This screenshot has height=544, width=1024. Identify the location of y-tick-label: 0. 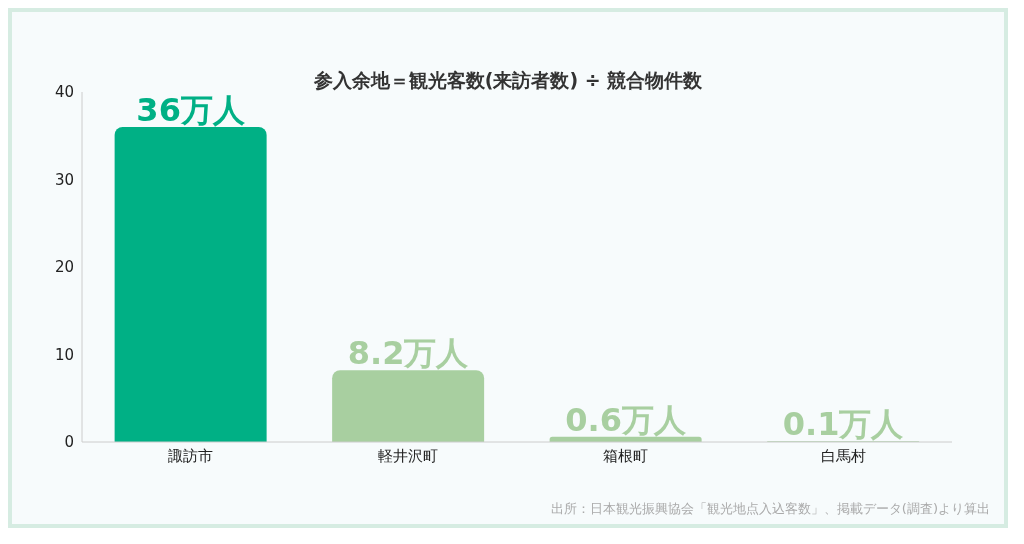
(69, 442).